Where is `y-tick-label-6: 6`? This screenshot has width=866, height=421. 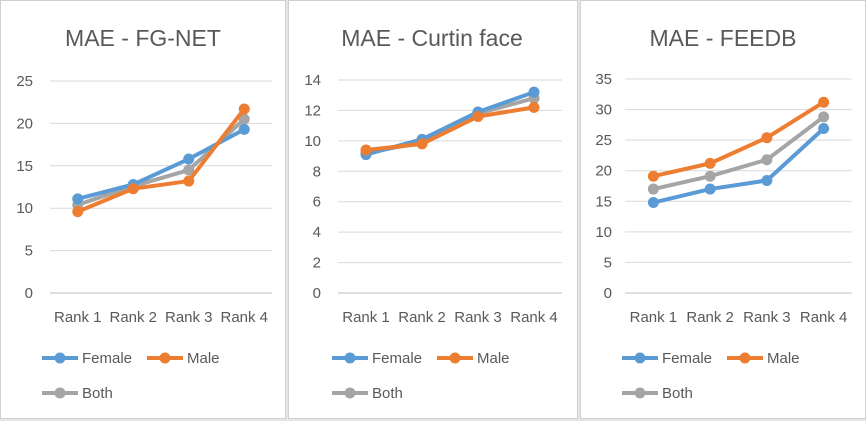
y-tick-label-6: 6 is located at coordinates (317, 202).